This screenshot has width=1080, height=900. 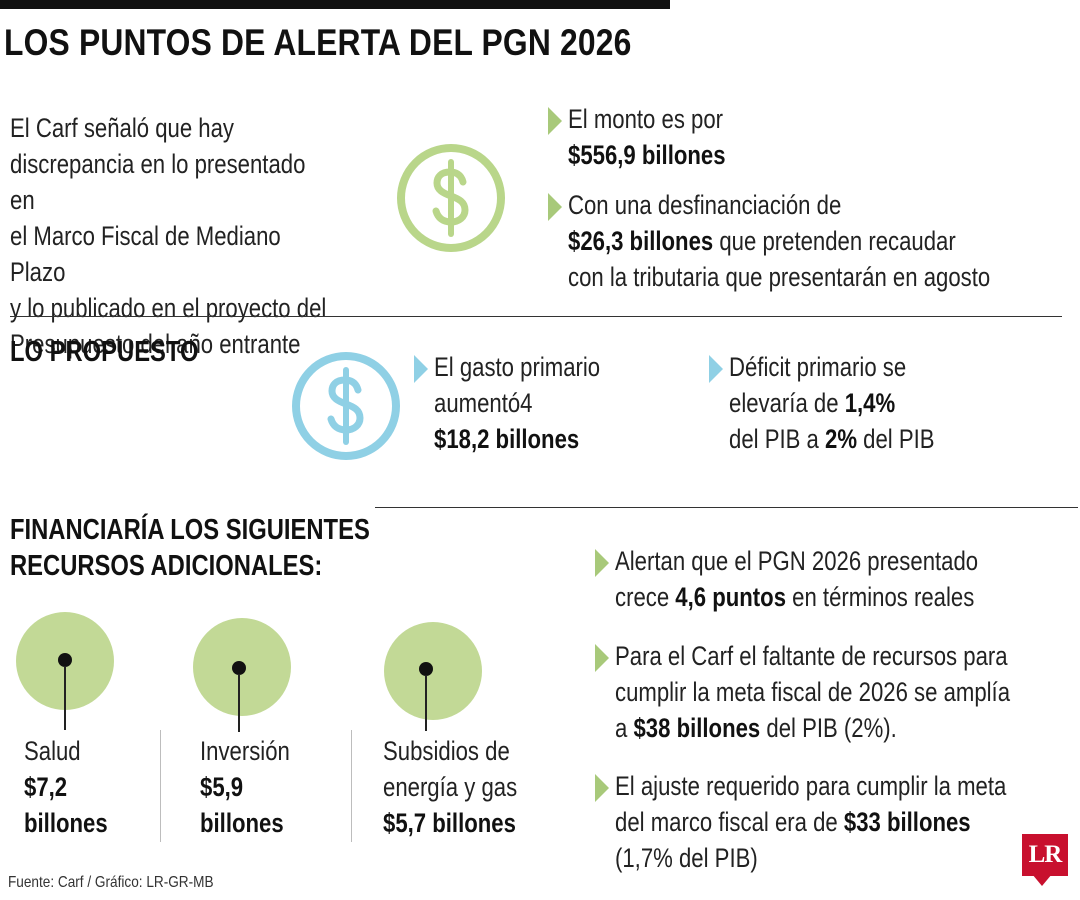 I want to click on bullet-value: 1,4%, so click(x=870, y=403).